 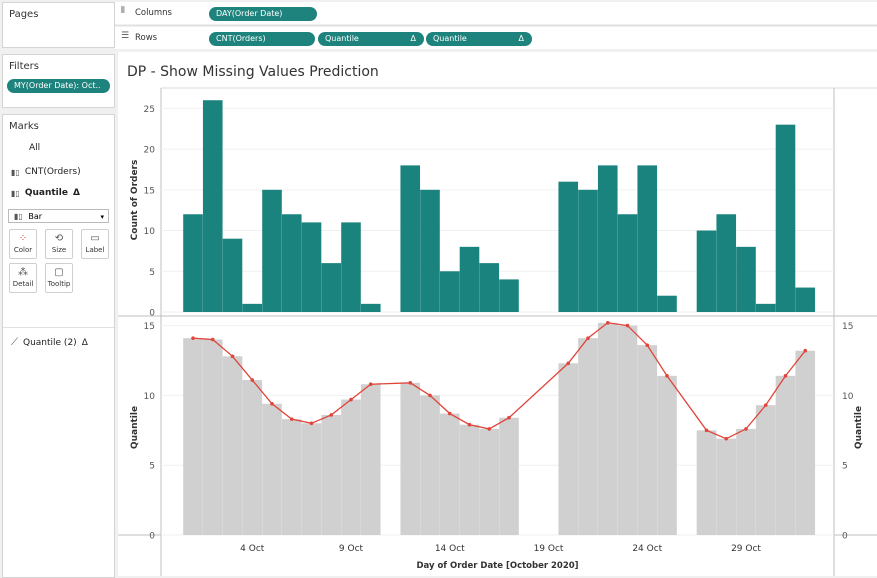 I want to click on label-button: ▭ Label, so click(x=95, y=244).